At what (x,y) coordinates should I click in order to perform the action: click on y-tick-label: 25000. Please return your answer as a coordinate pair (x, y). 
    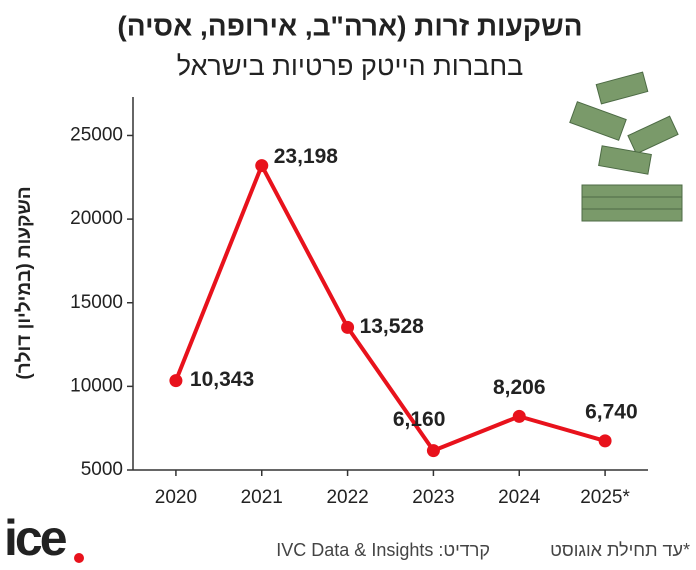
    Looking at the image, I should click on (96, 134).